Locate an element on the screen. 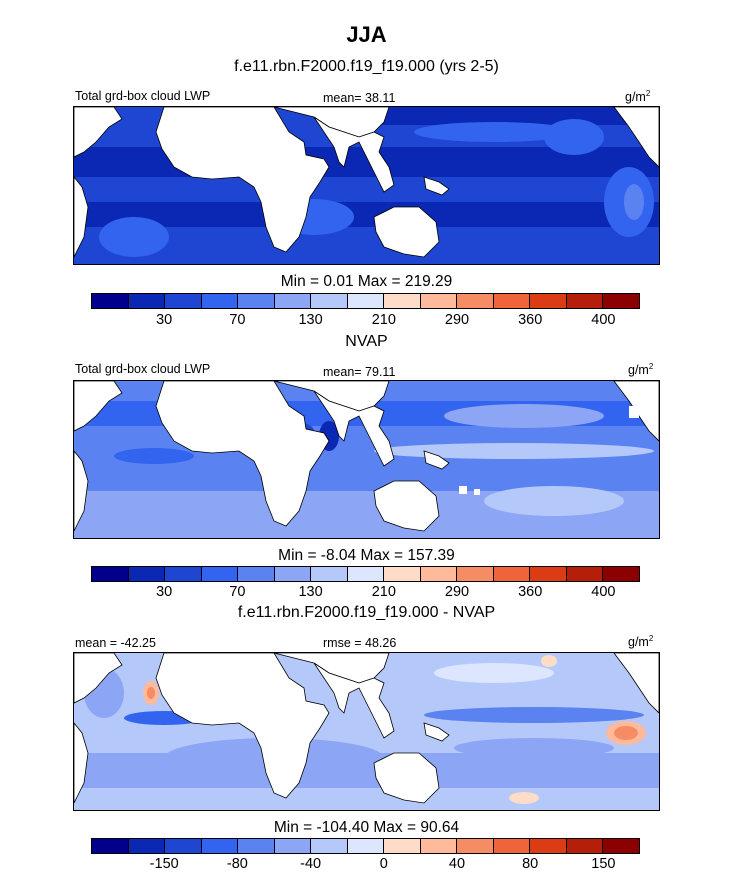 Image resolution: width=733 pixels, height=883 pixels. colorbar-tick-label: -150 is located at coordinates (164, 864).